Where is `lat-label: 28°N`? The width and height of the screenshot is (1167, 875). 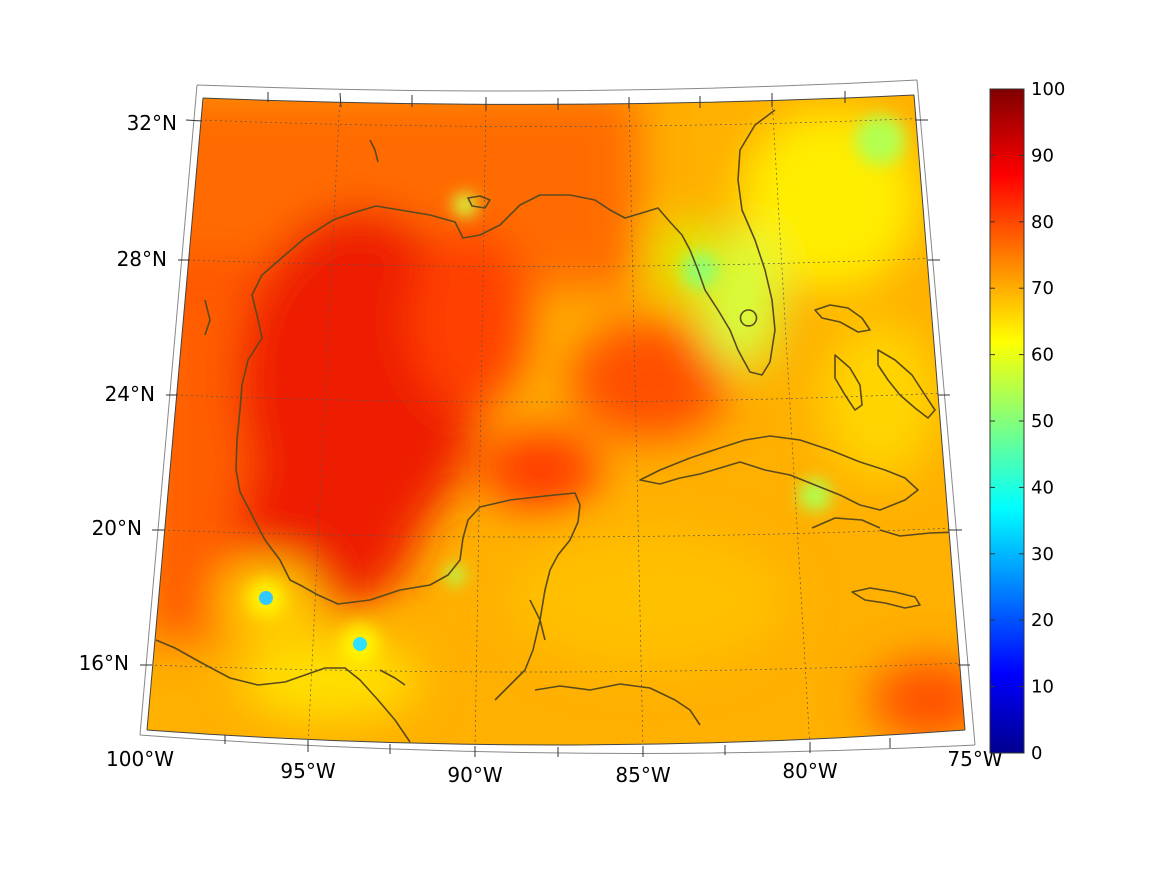
lat-label: 28°N is located at coordinates (142, 259).